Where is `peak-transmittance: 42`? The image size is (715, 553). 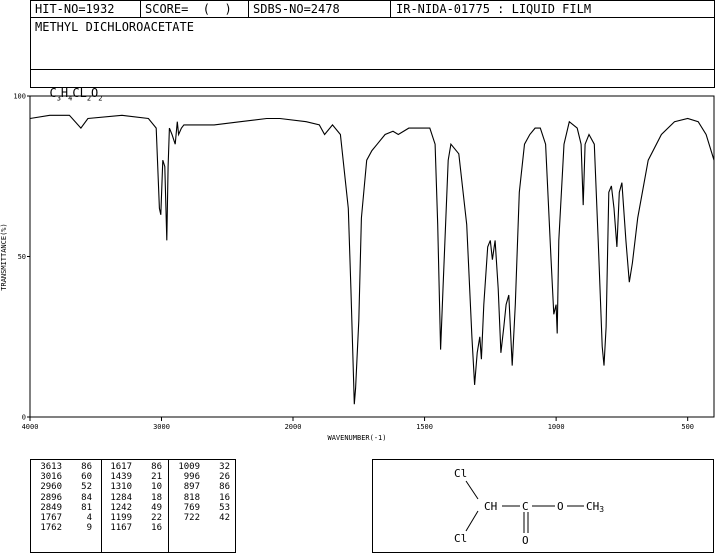
peak-transmittance: 42 is located at coordinates (224, 518).